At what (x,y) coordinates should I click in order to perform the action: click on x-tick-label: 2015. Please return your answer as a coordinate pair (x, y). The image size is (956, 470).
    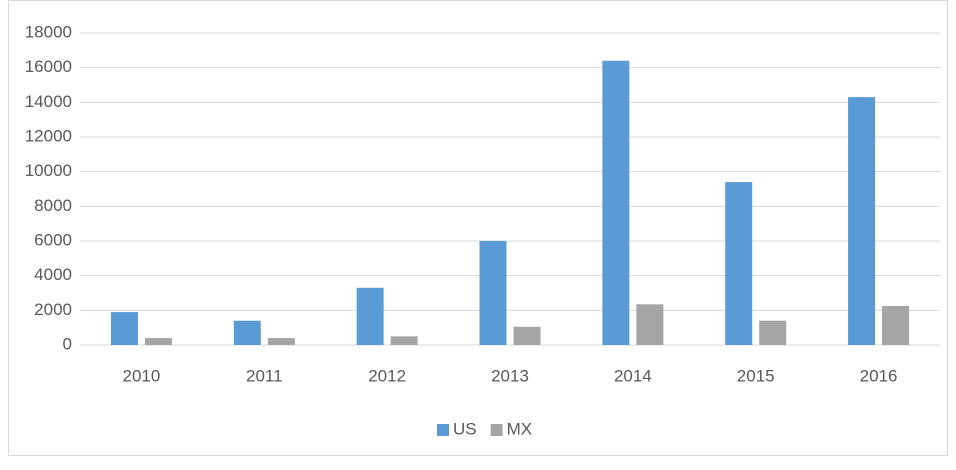
    Looking at the image, I should click on (756, 375).